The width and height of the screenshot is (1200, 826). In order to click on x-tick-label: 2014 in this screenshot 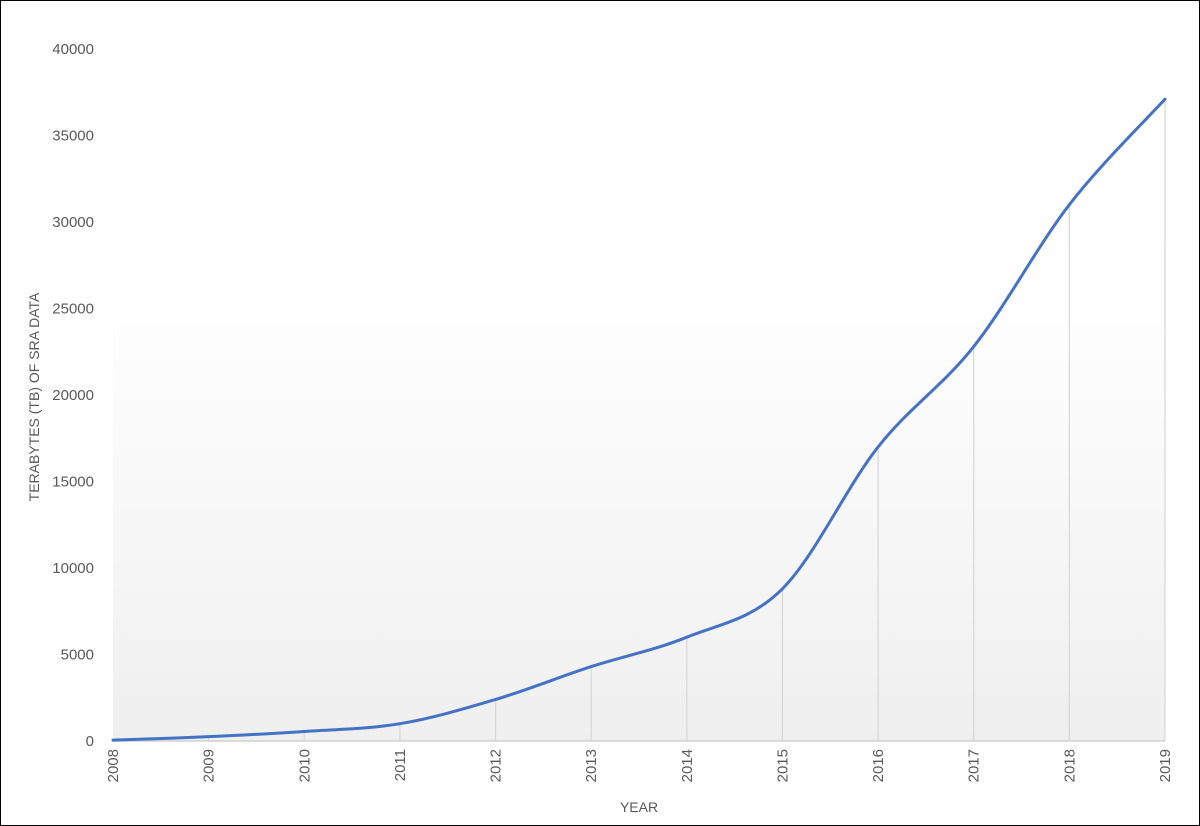, I will do `click(687, 765)`.